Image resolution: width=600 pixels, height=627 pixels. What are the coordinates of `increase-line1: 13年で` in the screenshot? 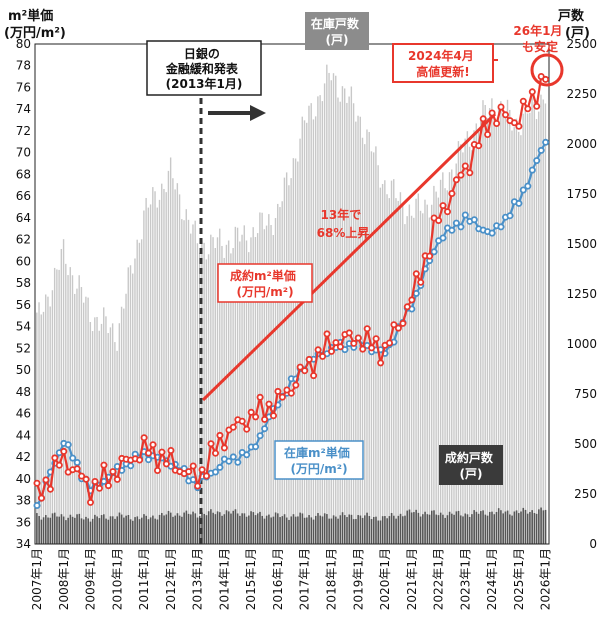 It's located at (341, 214).